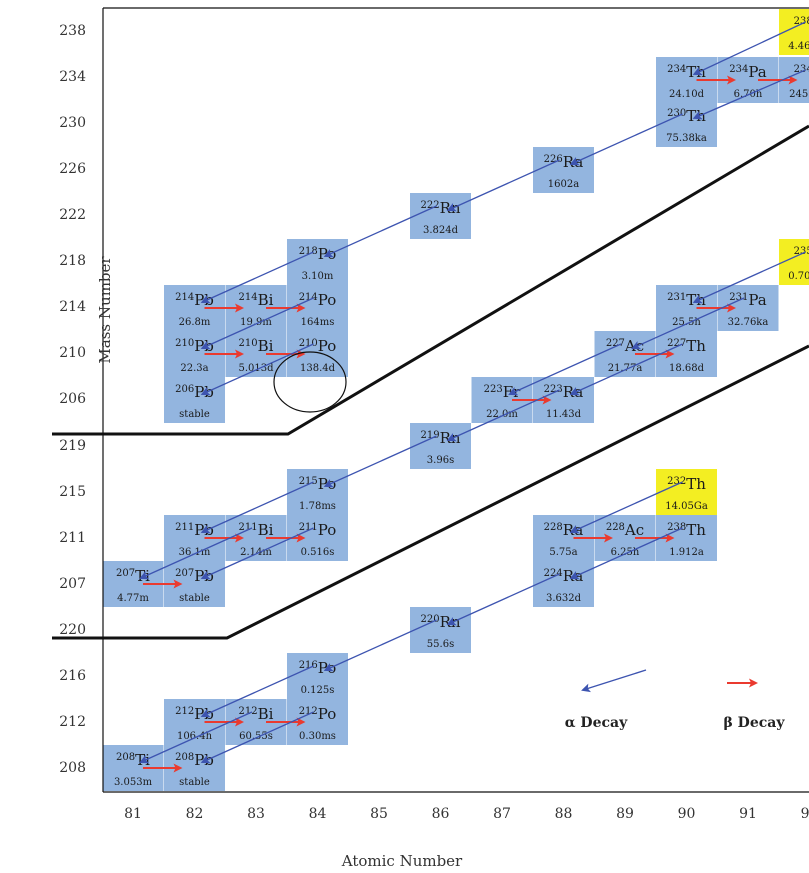  What do you see at coordinates (257, 277) in the screenshot?
I see `alpha-decay-arrow-po218-pb214` at bounding box center [257, 277].